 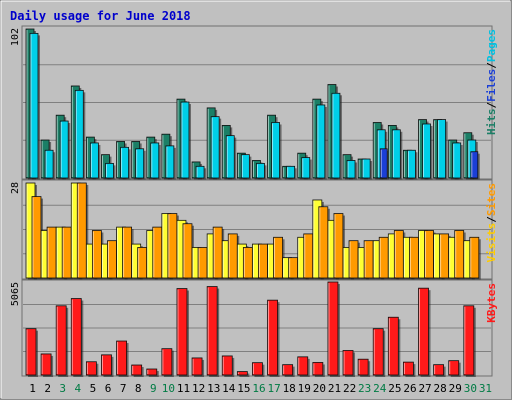 What do you see at coordinates (470, 388) in the screenshot?
I see `x-tick-label: 30` at bounding box center [470, 388].